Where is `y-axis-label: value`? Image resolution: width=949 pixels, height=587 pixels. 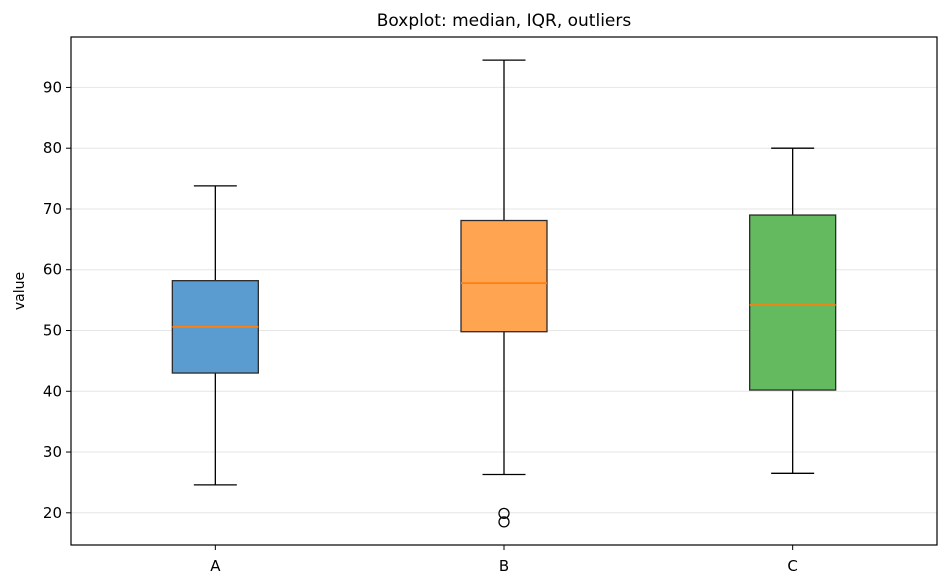
y-axis-label: value is located at coordinates (20, 291).